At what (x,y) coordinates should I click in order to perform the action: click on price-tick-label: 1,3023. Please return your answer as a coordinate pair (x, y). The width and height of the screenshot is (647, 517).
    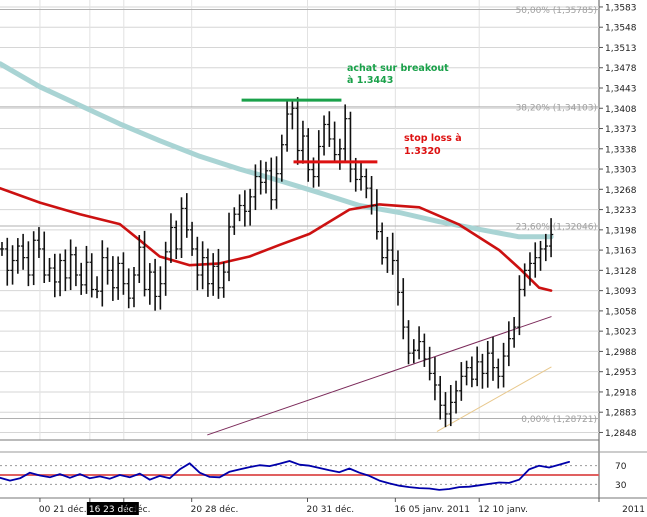
    Looking at the image, I should click on (621, 333).